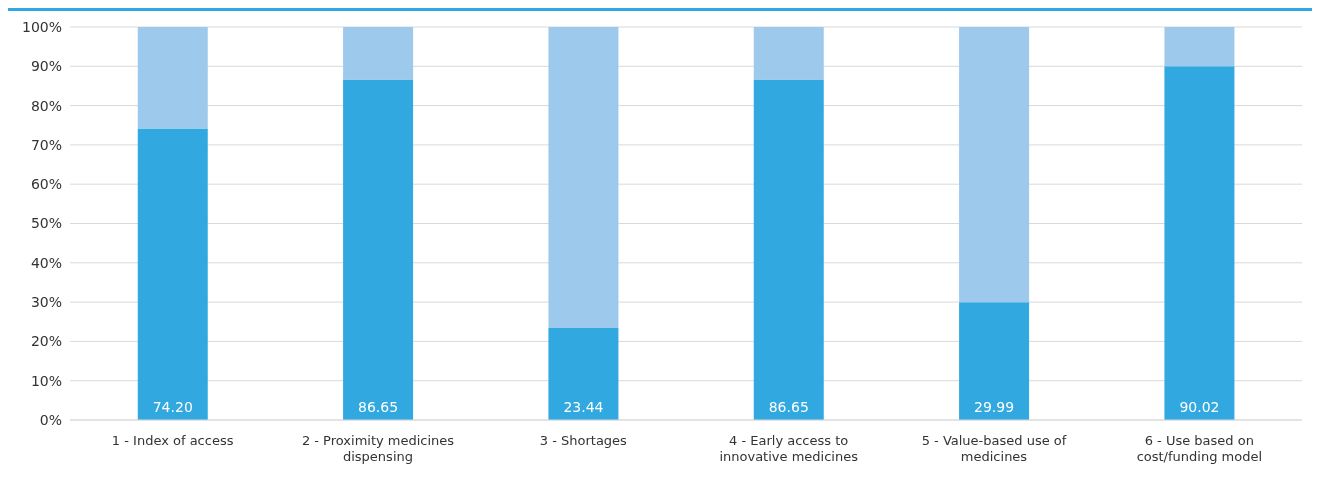  What do you see at coordinates (994, 448) in the screenshot?
I see `x-tick-label: 5 - Value-based use of medicines` at bounding box center [994, 448].